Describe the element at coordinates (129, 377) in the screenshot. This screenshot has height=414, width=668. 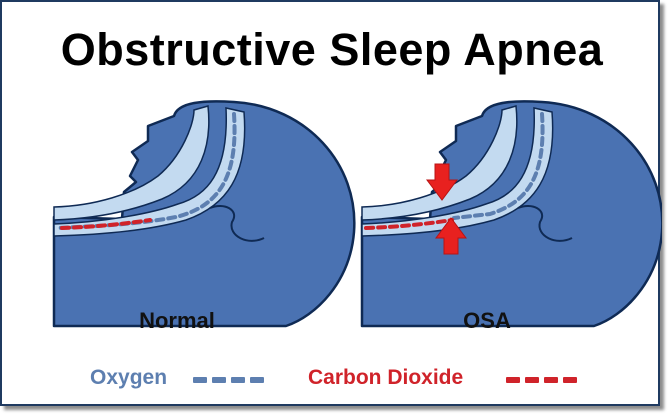
I see `legend-oxygen-label: Oxygen` at that location.